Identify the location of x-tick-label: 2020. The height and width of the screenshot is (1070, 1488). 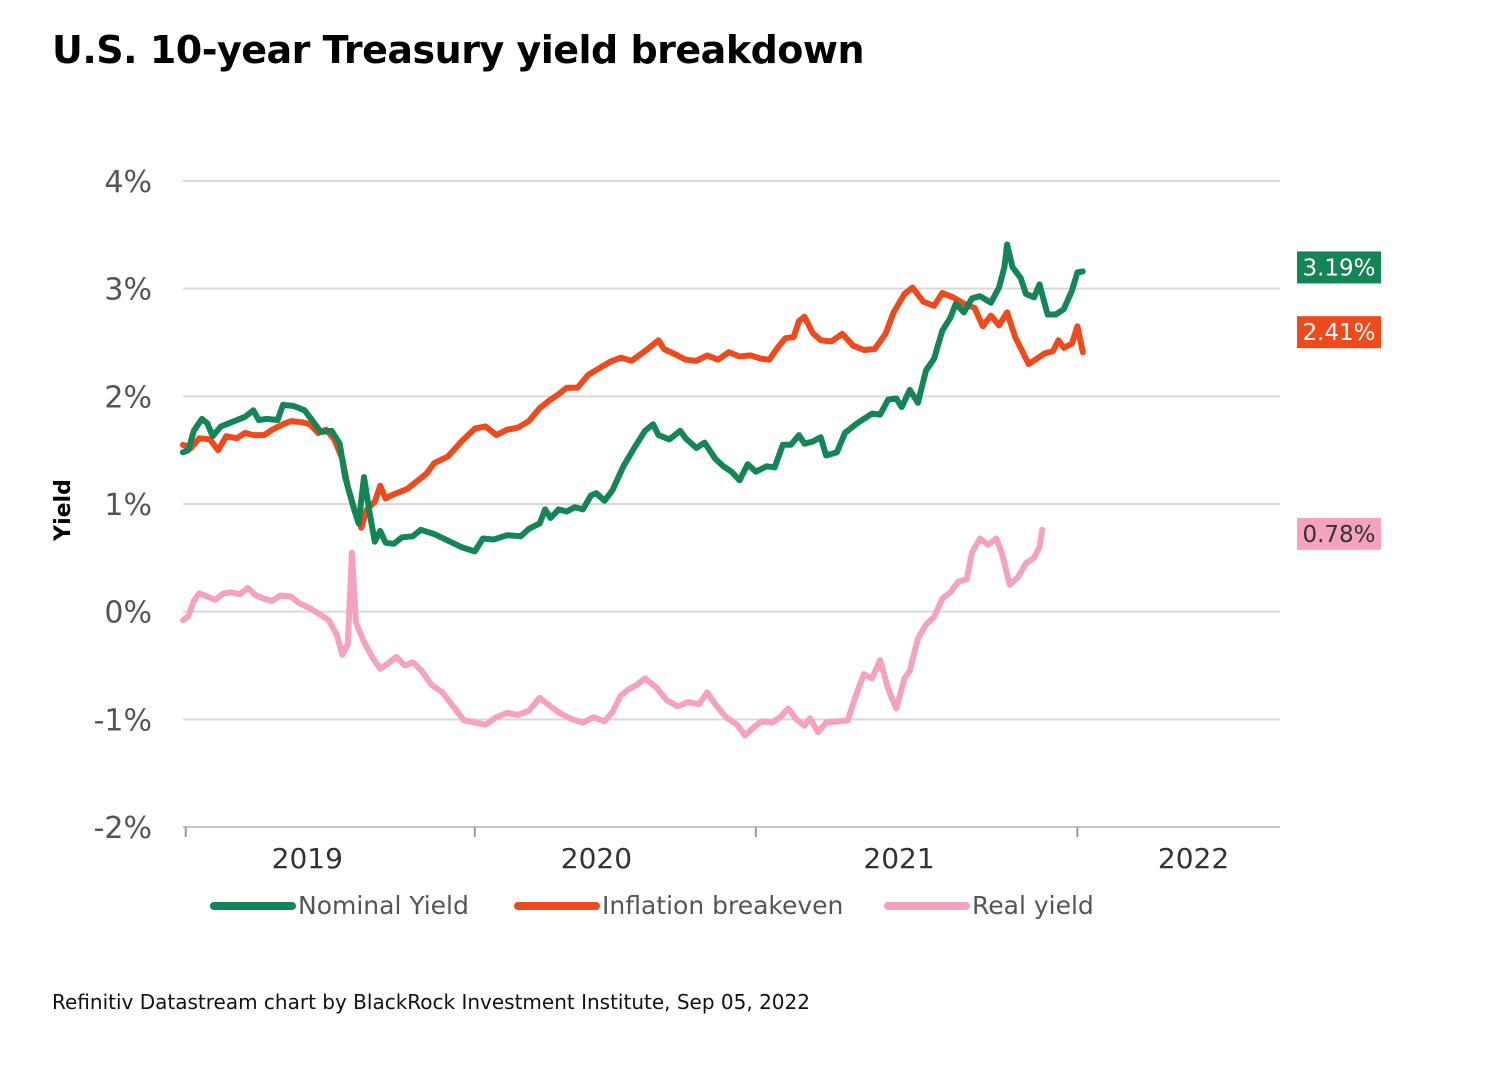
(596, 858).